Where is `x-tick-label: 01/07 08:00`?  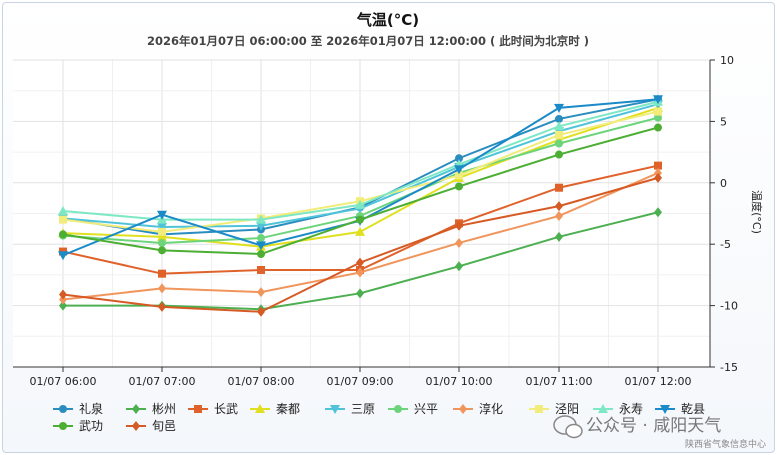 x-tick-label: 01/07 08:00 is located at coordinates (261, 381).